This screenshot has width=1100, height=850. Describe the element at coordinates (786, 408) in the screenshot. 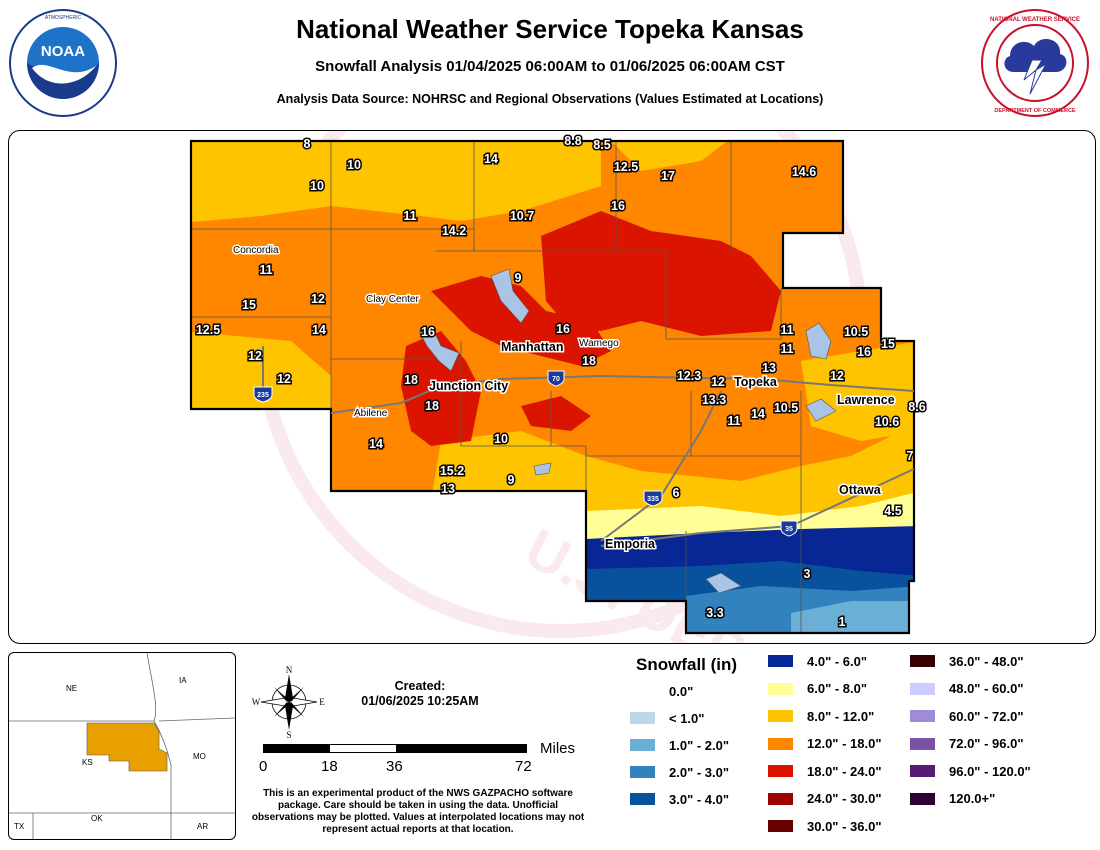

I see `snowfall-value-label: 10.5` at that location.